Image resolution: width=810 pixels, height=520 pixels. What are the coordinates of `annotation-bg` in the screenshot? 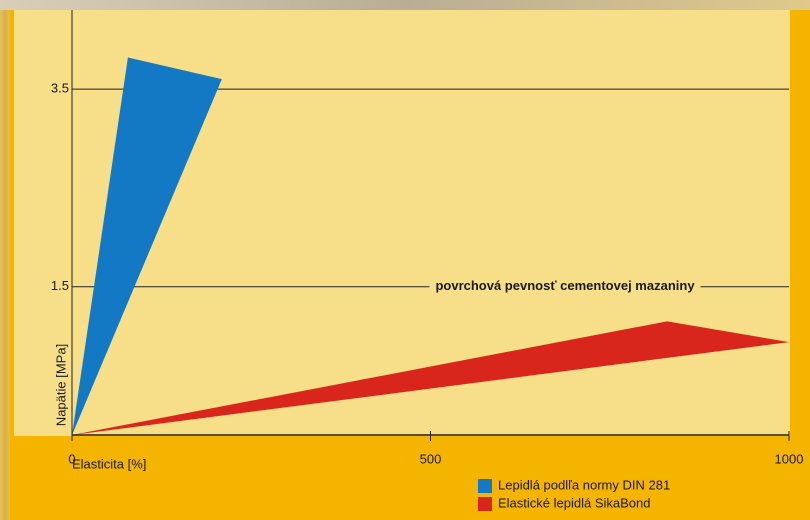 It's located at (565, 286).